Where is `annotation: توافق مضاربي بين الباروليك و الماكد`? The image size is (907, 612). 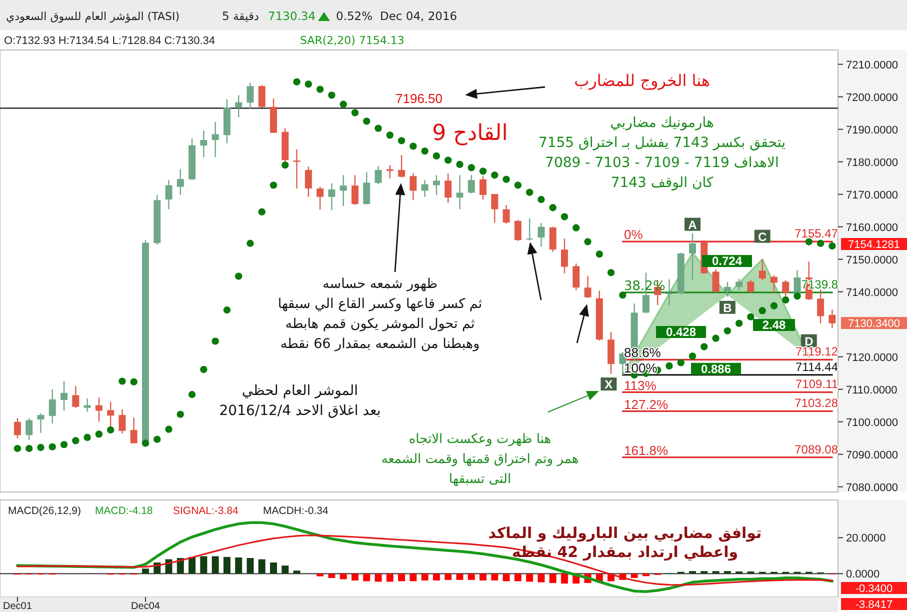
annotation: توافق مضاربي بين الباروليك و الماكد is located at coordinates (625, 533).